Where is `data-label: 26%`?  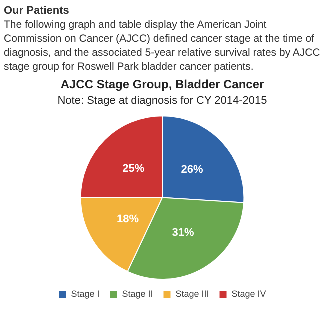 data-label: 26% is located at coordinates (192, 170).